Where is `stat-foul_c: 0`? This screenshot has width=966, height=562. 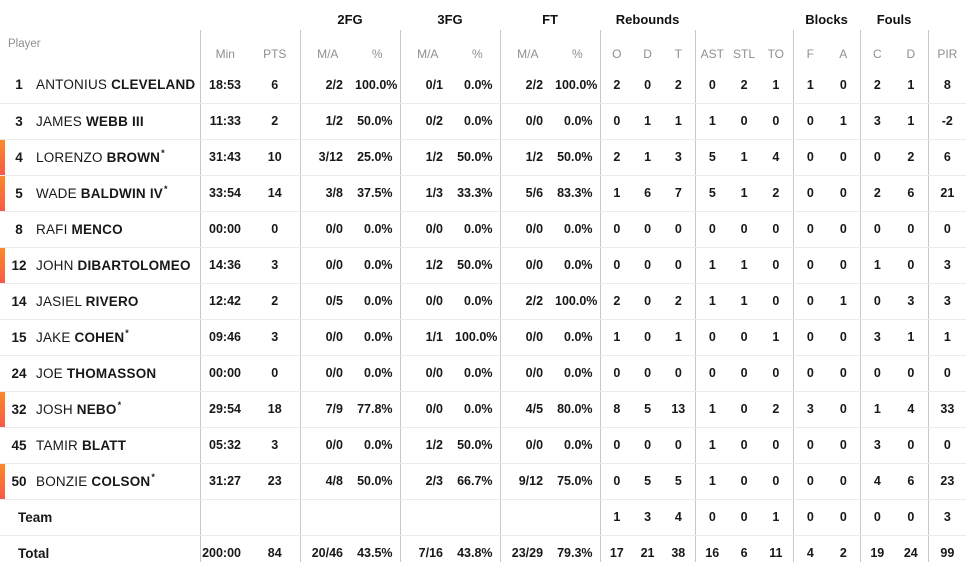
stat-foul_c: 0 is located at coordinates (877, 229).